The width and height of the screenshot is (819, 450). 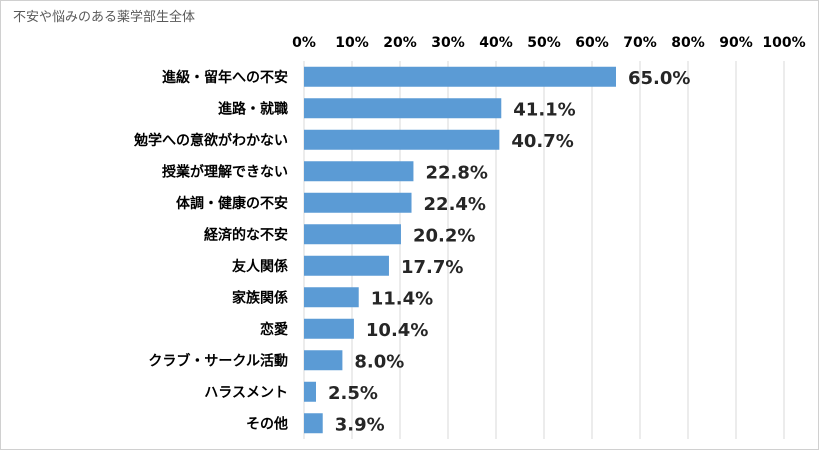 What do you see at coordinates (456, 172) in the screenshot?
I see `data-label: 22.8%` at bounding box center [456, 172].